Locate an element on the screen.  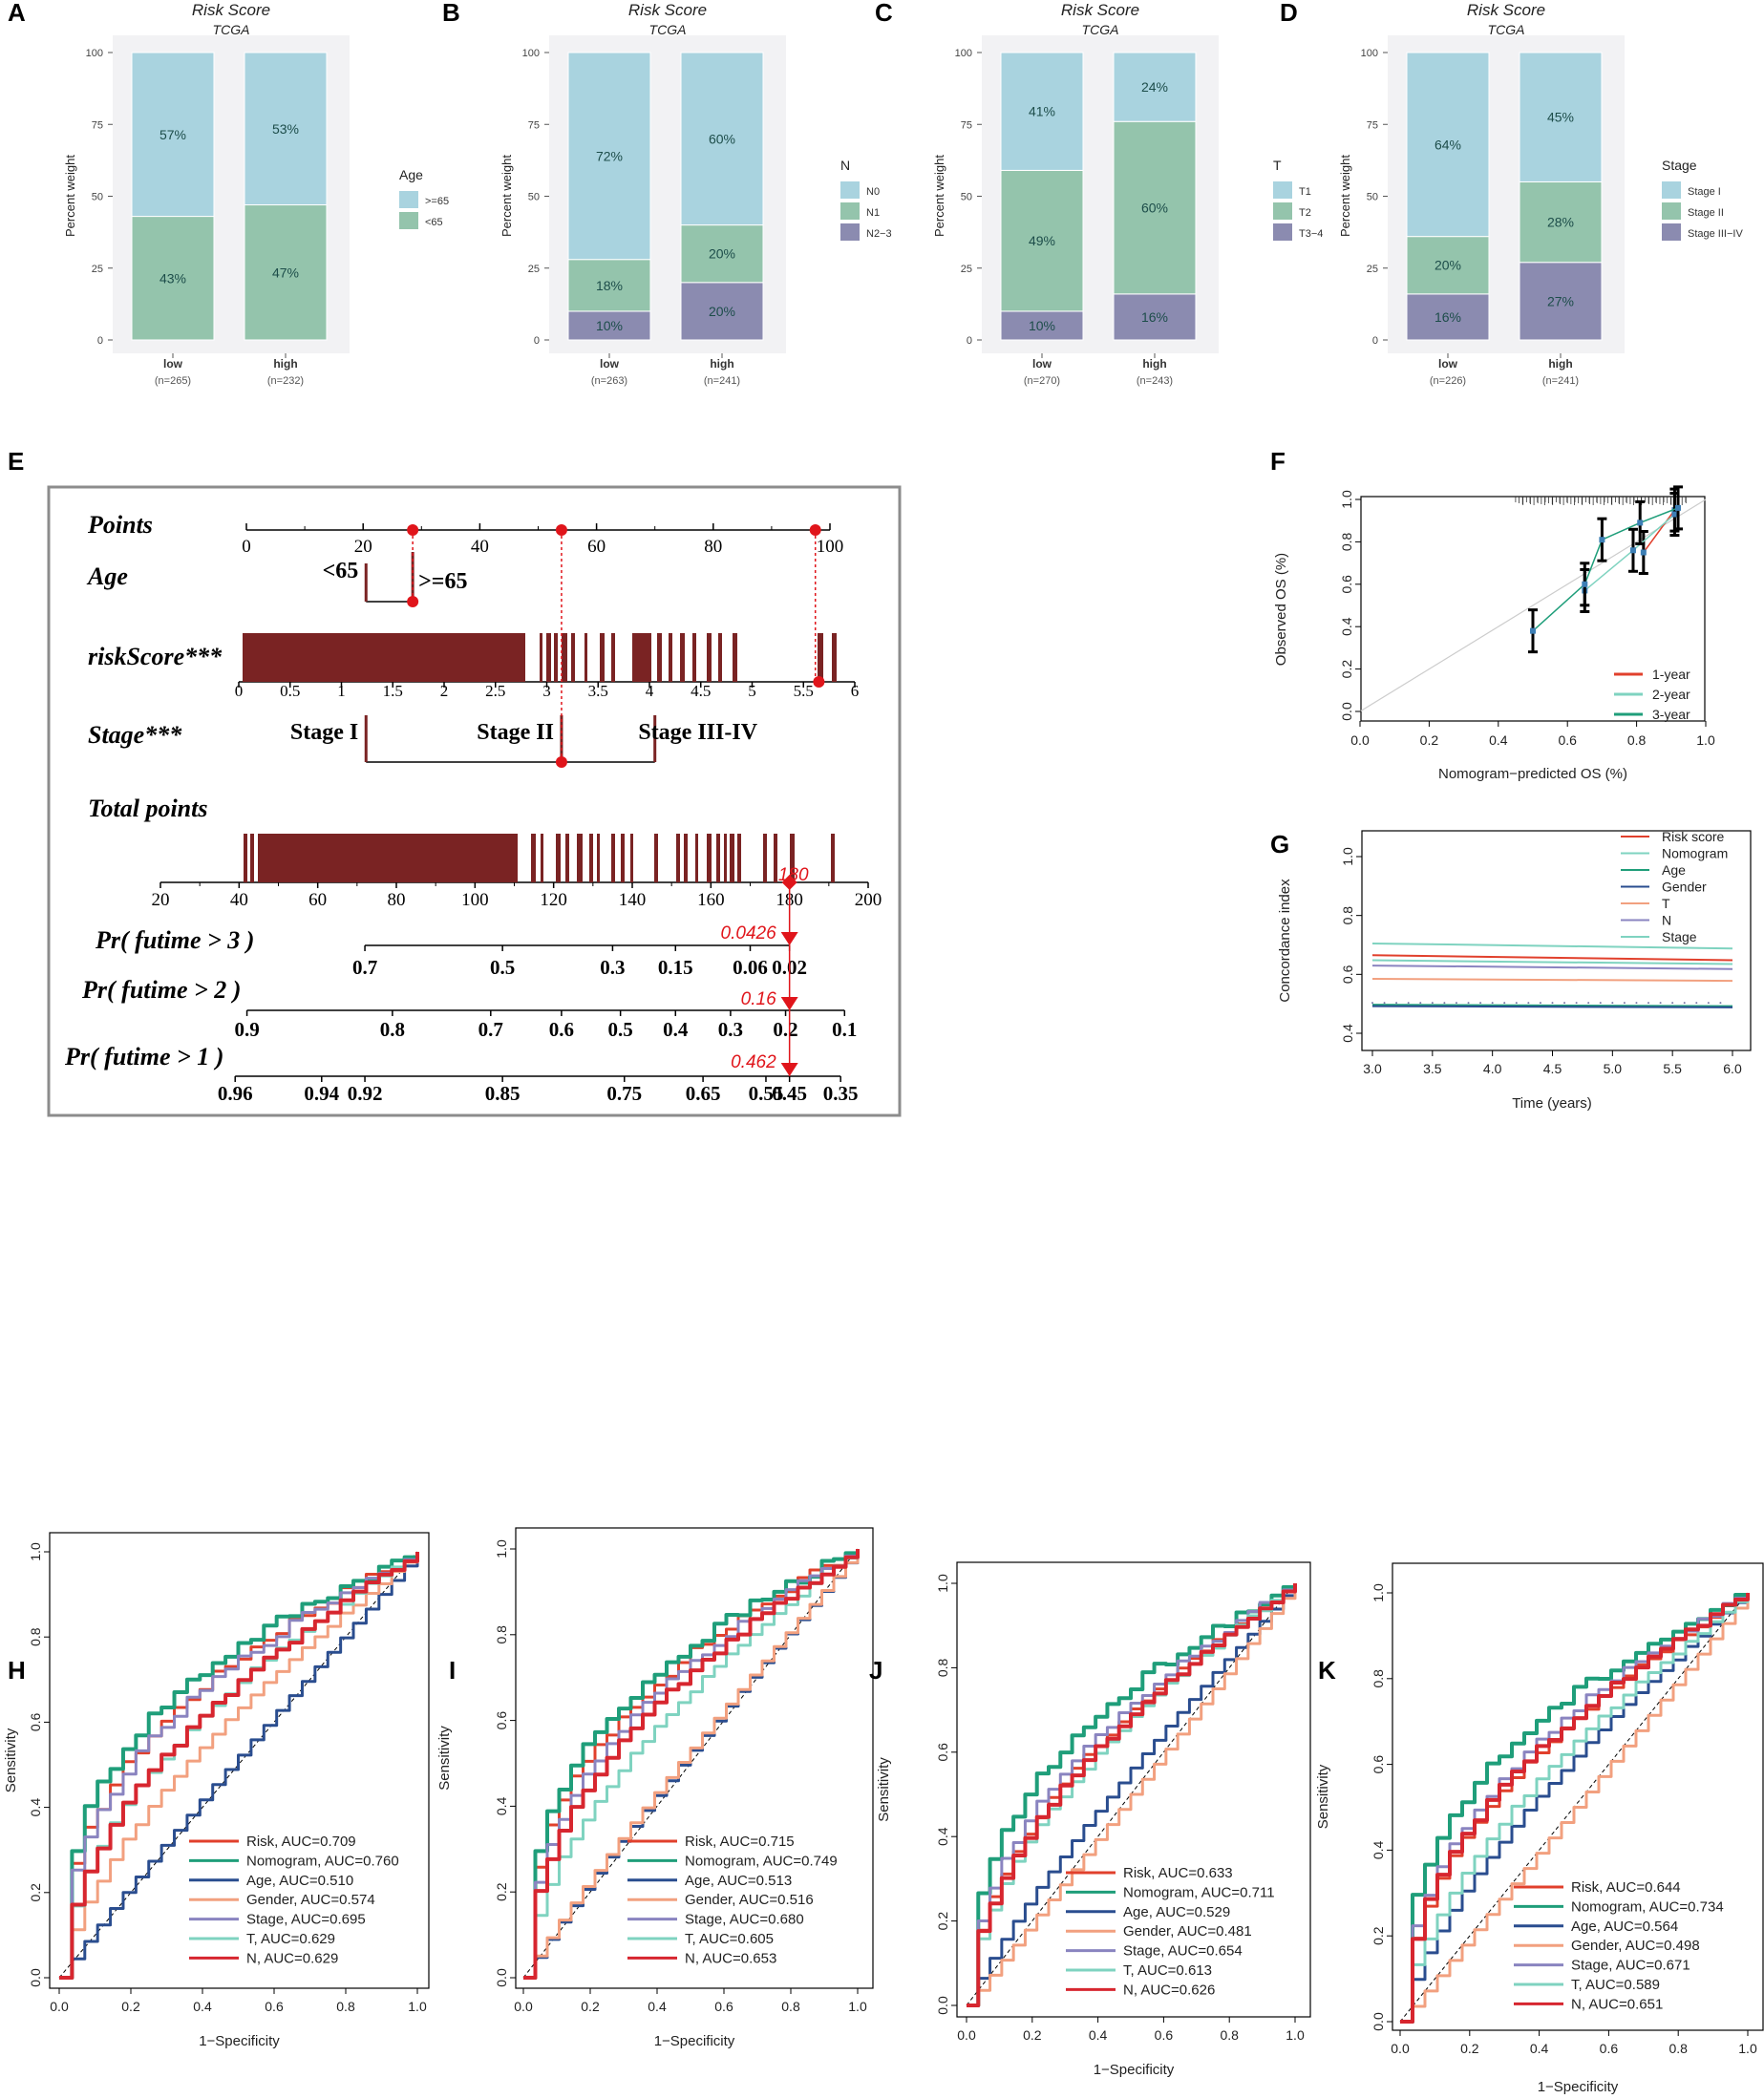
pr1-tick-label: 0.55 is located at coordinates (766, 1093).